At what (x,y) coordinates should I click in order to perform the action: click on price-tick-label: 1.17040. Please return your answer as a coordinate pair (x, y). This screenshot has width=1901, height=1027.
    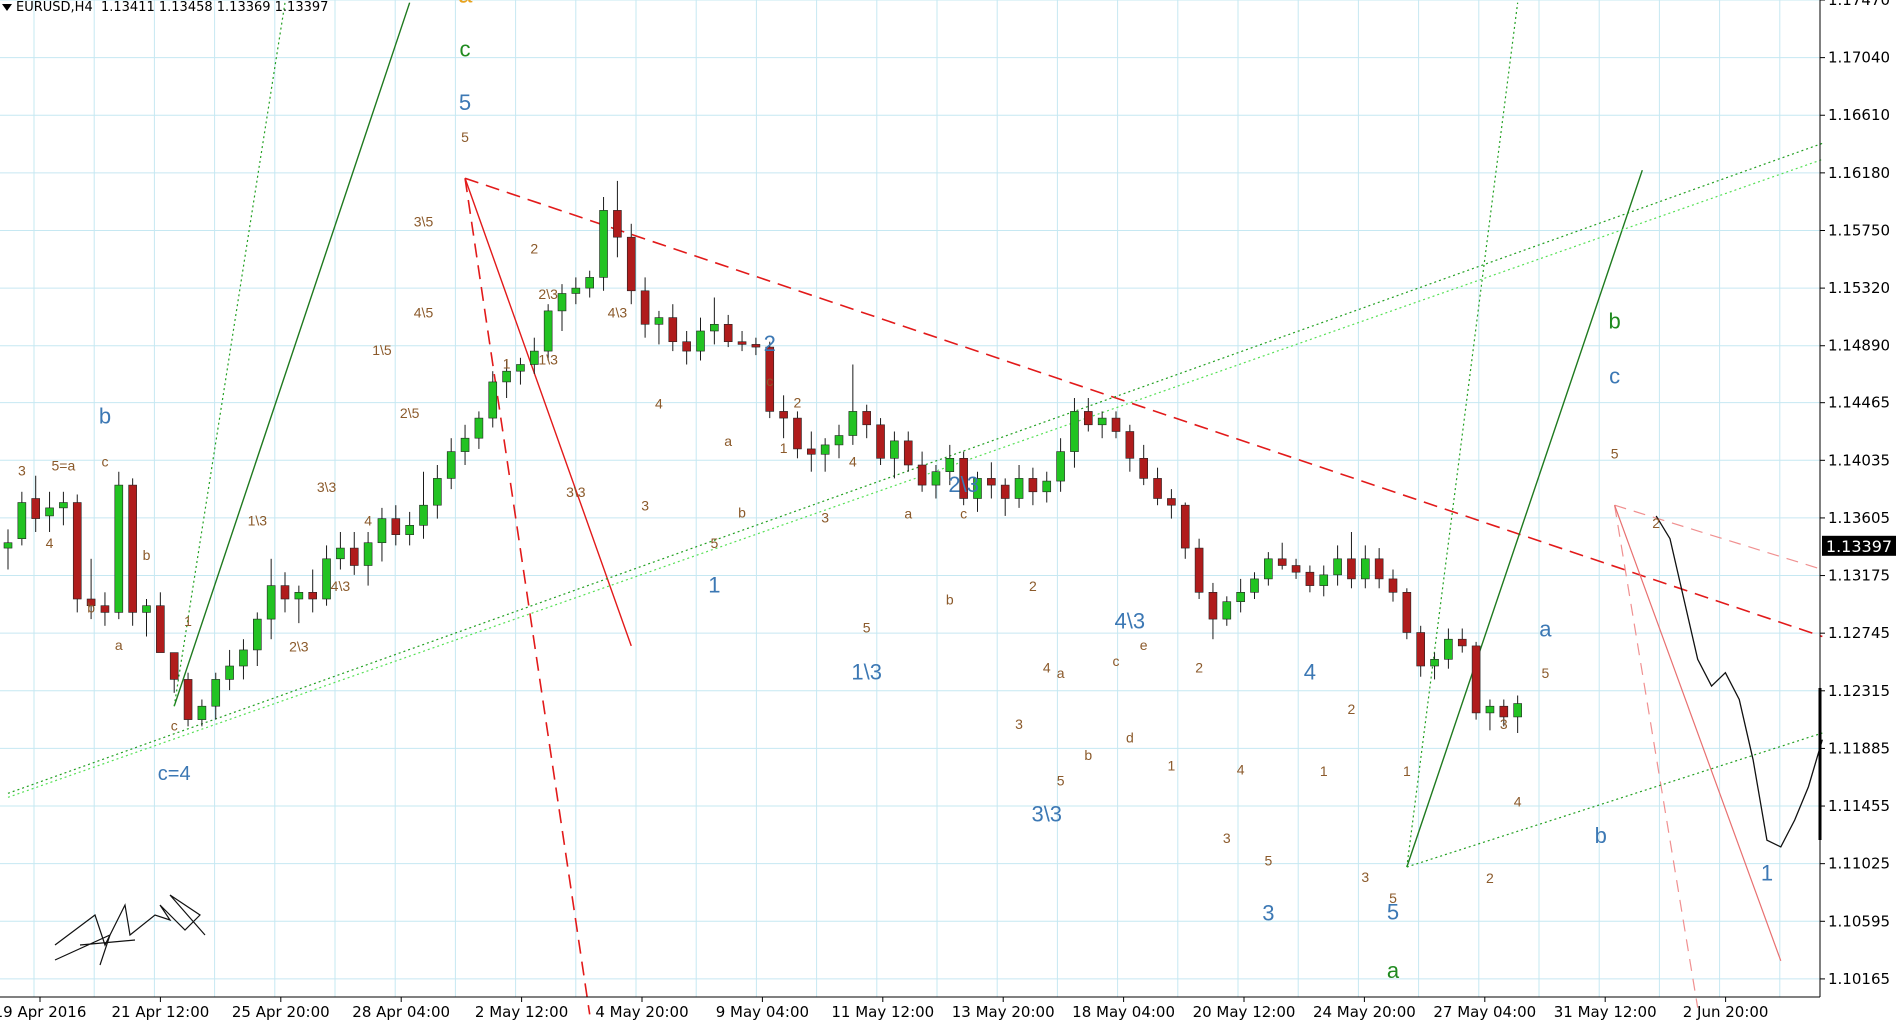
    Looking at the image, I should click on (1859, 58).